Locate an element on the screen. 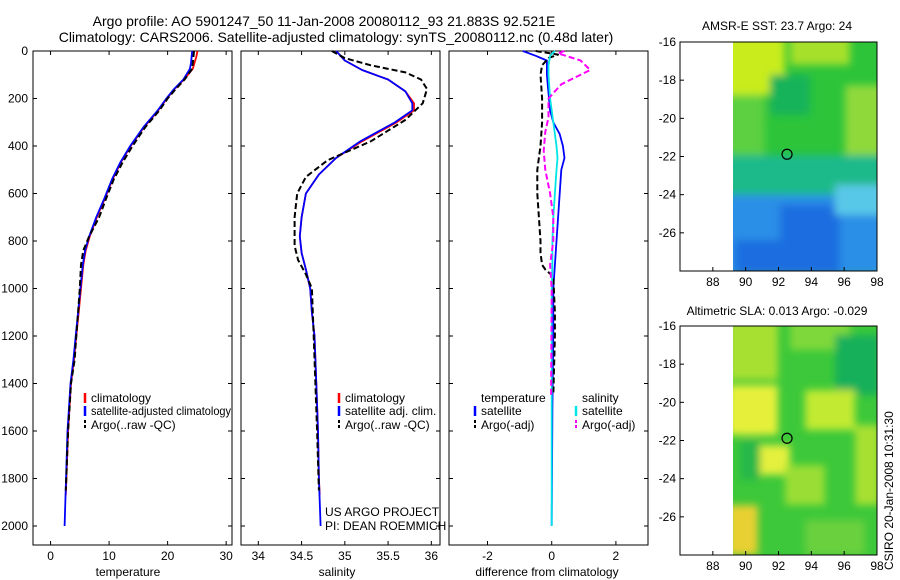 This screenshot has height=580, width=900. x-tick-label: 10 is located at coordinates (109, 556).